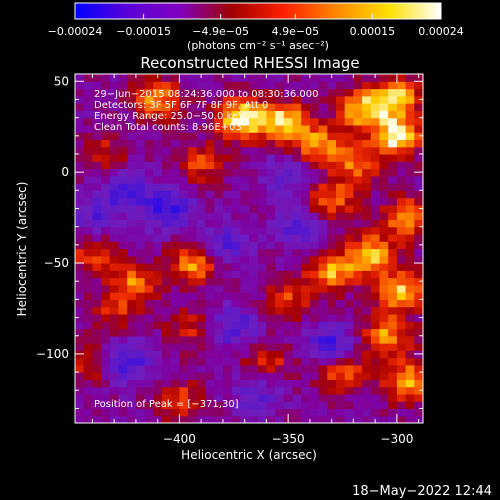 This screenshot has width=500, height=500. Describe the element at coordinates (75, 31) in the screenshot. I see `colorbar-tick-label: −0.00024` at that location.